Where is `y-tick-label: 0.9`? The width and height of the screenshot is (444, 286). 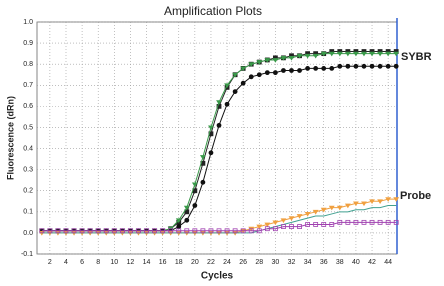 y-tick-label: 0.9 is located at coordinates (28, 43).